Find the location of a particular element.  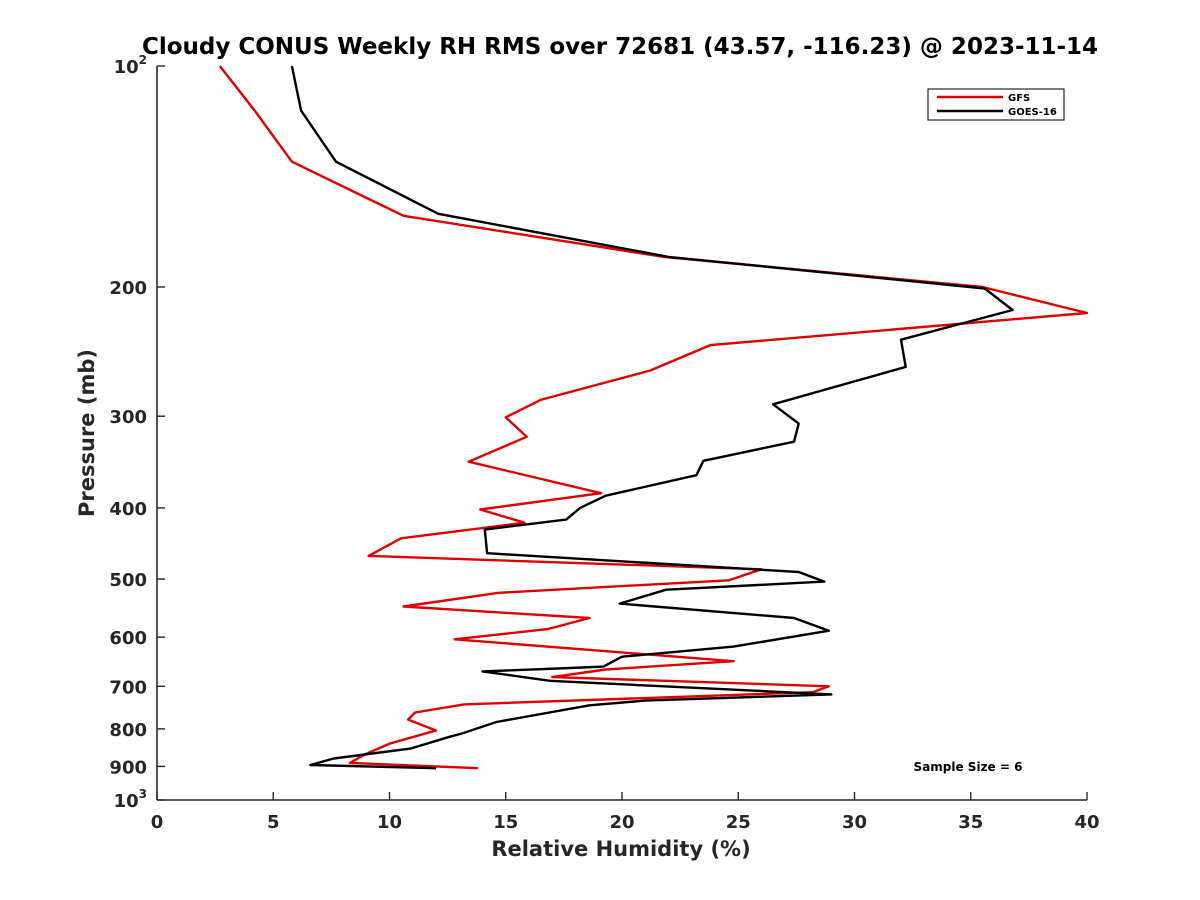

x-tick-labels: 0 5 10 15 20 25 30 35 40 is located at coordinates (625, 822).